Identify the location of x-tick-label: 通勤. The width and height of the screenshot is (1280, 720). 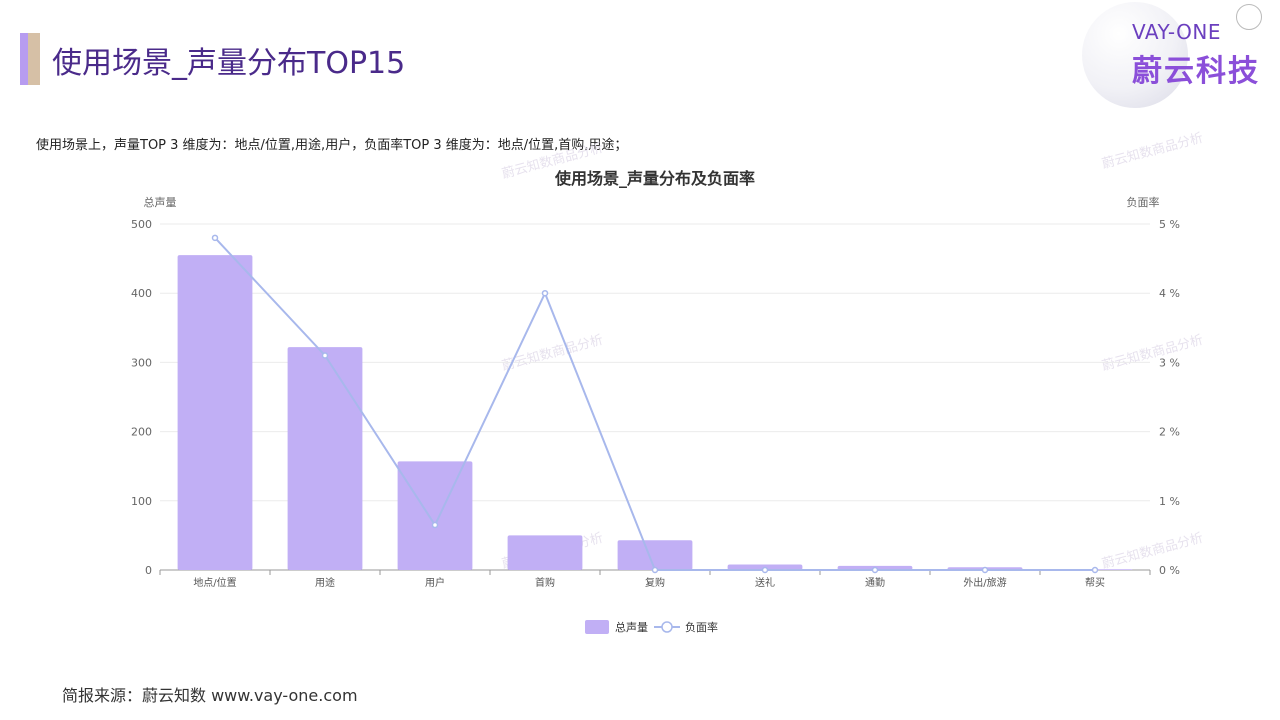
(875, 582).